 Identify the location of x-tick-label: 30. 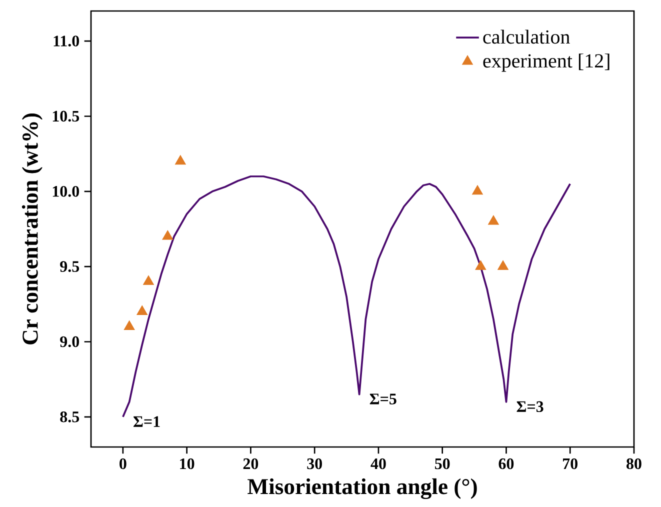
(314, 464).